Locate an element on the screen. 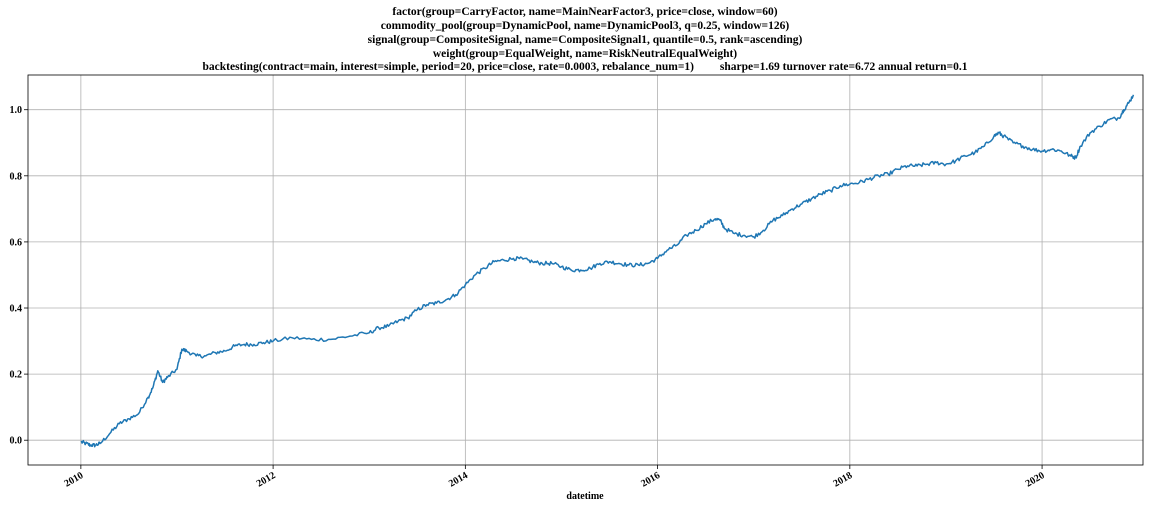 The image size is (1150, 514). y-tick-label: 1.0 is located at coordinates (16, 110).